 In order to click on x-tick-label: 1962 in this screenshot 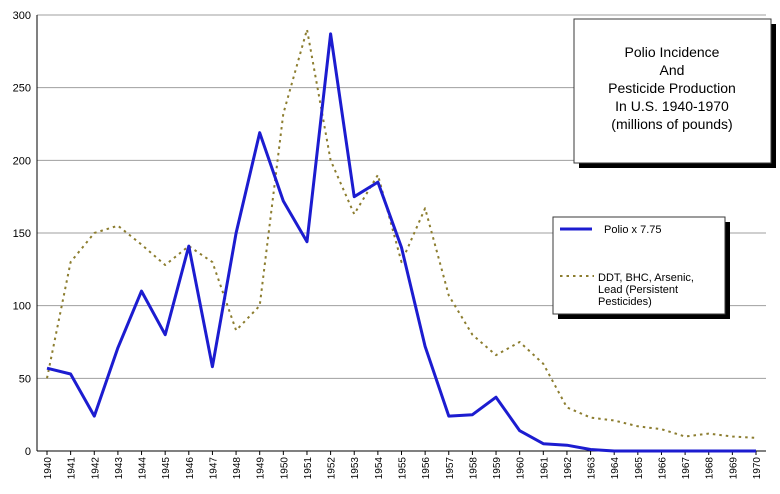, I will do `click(568, 468)`.